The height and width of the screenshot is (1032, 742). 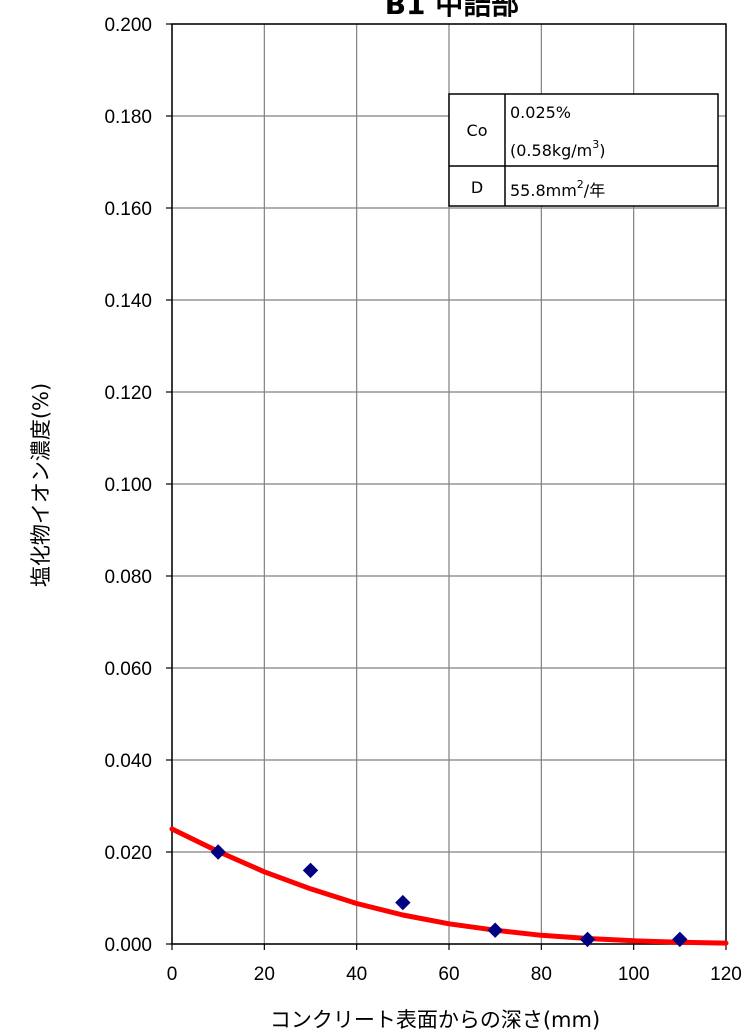 I want to click on param-co-value: 0.025%, so click(x=540, y=112).